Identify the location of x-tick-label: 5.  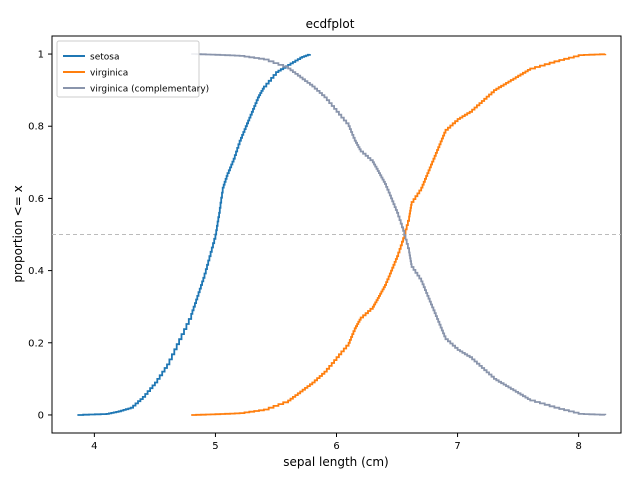
(215, 446).